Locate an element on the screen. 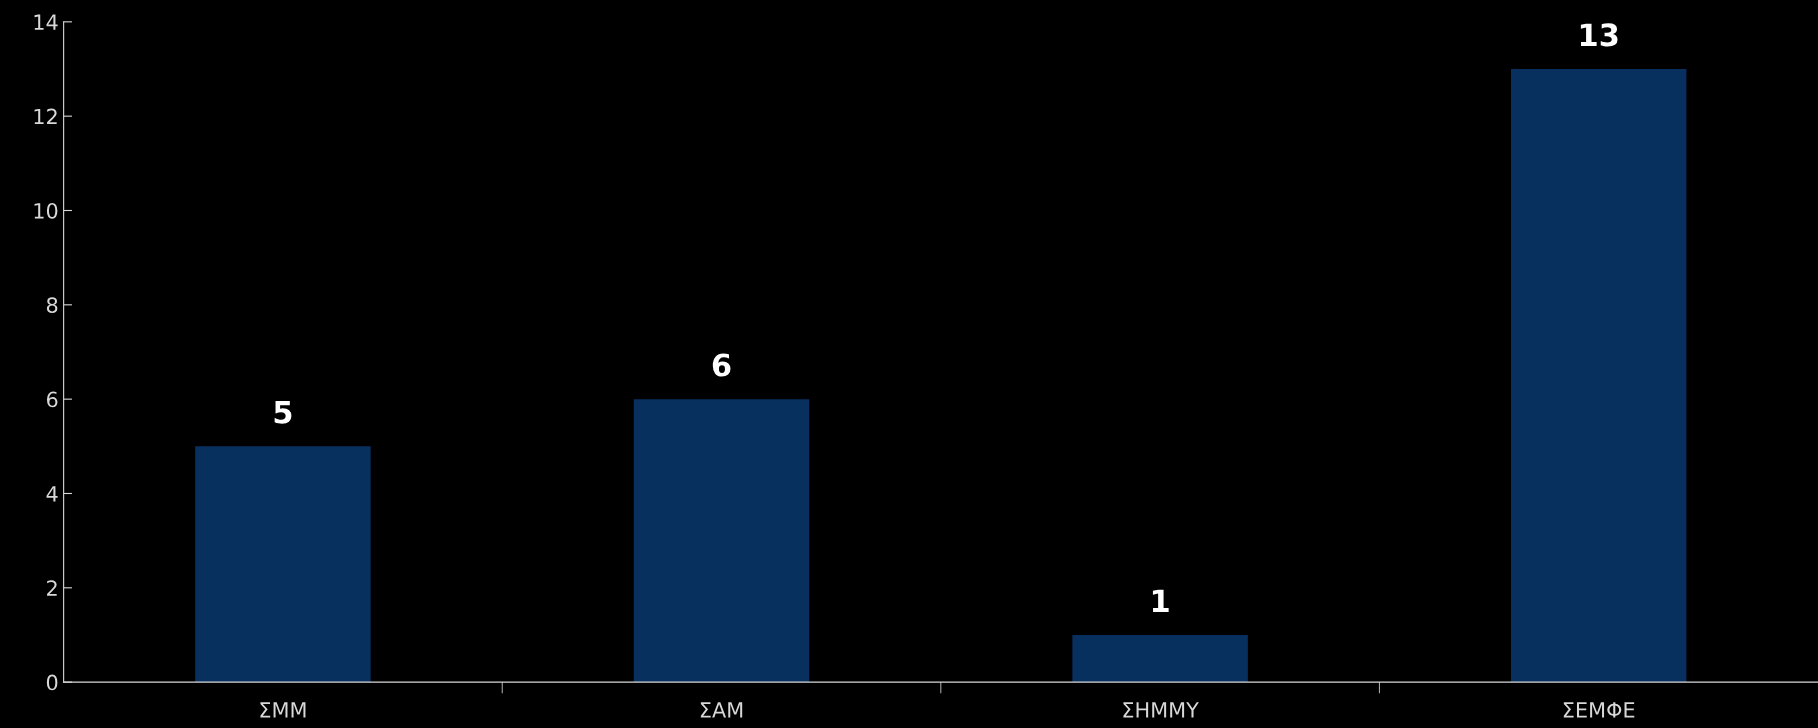 This screenshot has width=1818, height=728. data-label: 13 is located at coordinates (1599, 35).